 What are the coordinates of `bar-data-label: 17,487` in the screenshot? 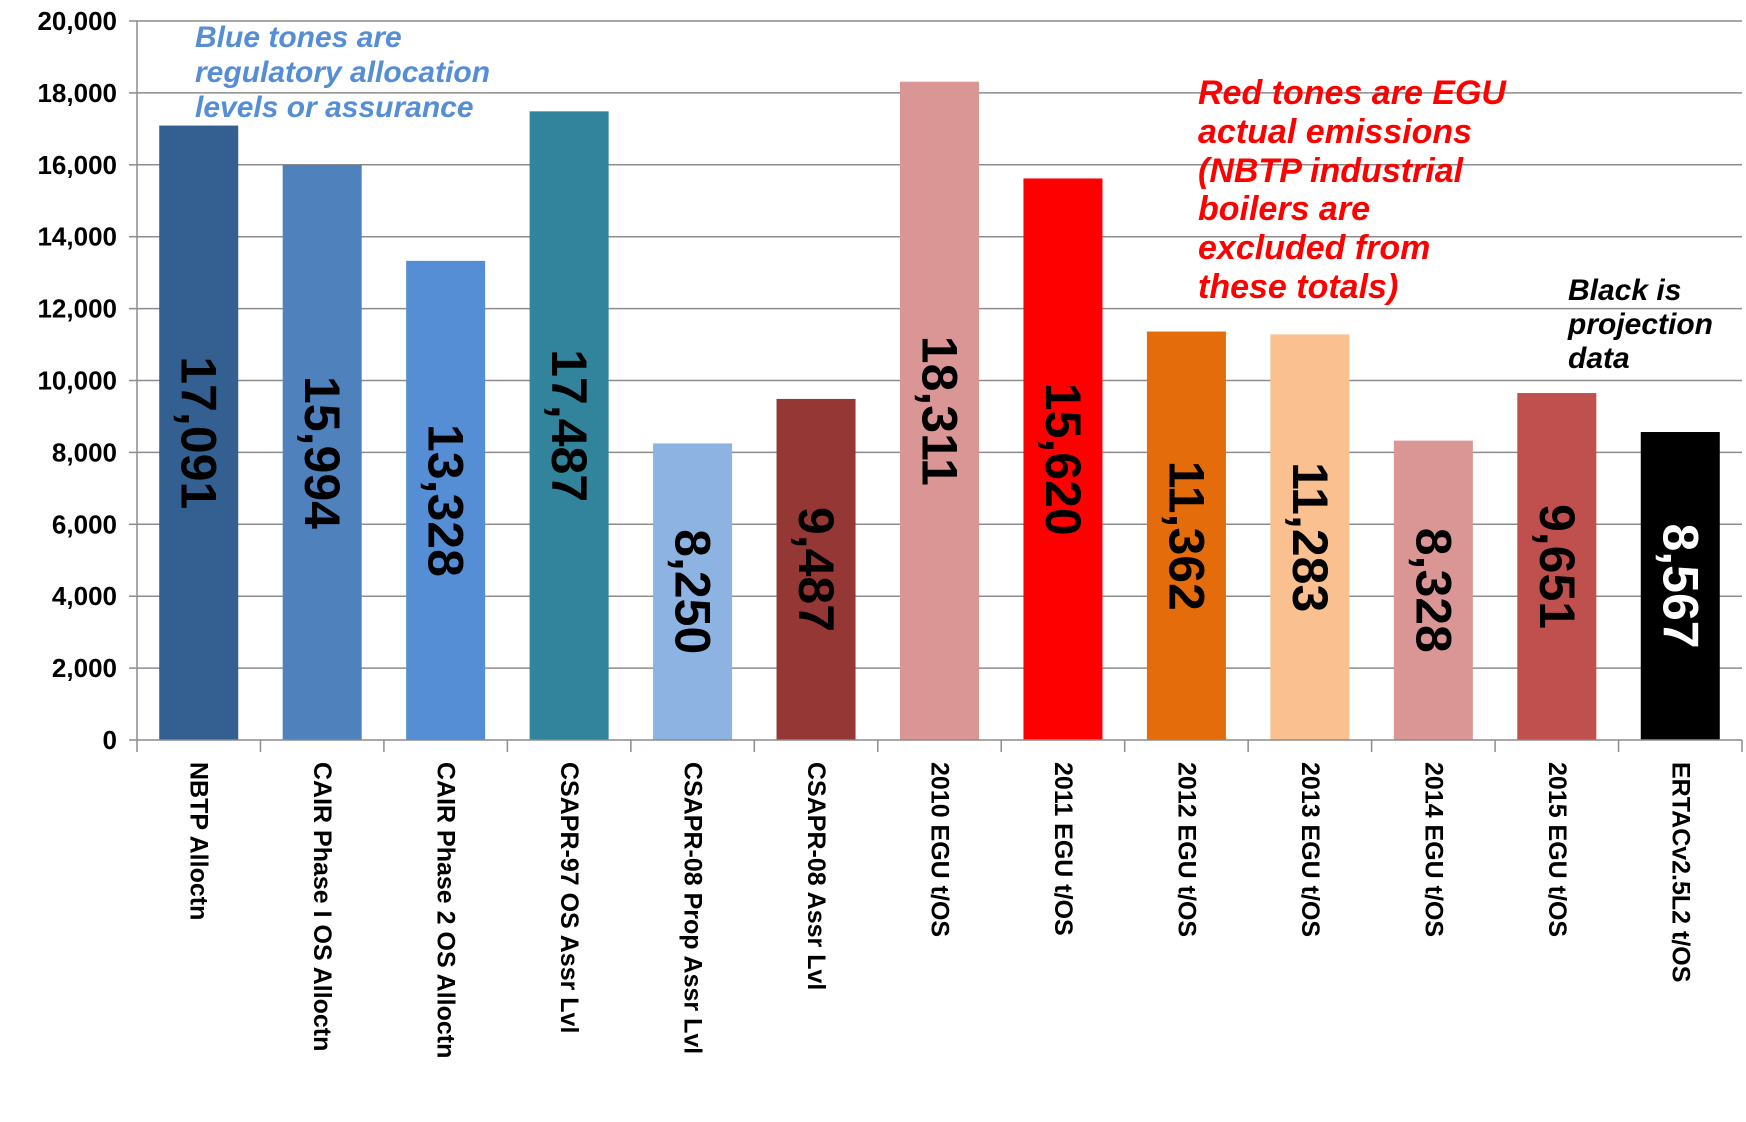 It's located at (569, 425).